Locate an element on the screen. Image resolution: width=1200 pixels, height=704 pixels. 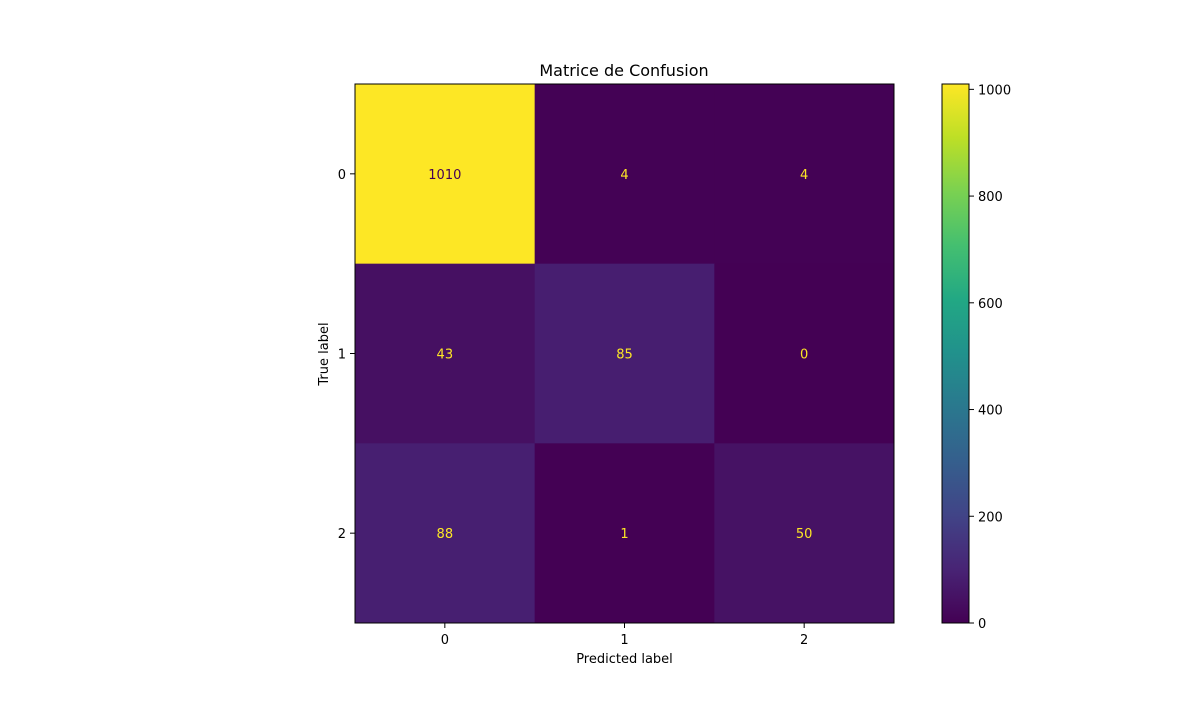
cell-value-1-2: 0 is located at coordinates (804, 355).